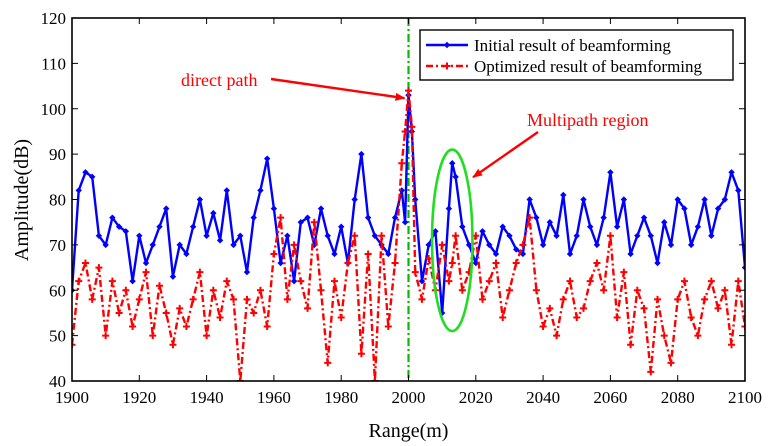 The image size is (781, 446). What do you see at coordinates (338, 89) in the screenshot?
I see `annotation-direct-path-arrow` at bounding box center [338, 89].